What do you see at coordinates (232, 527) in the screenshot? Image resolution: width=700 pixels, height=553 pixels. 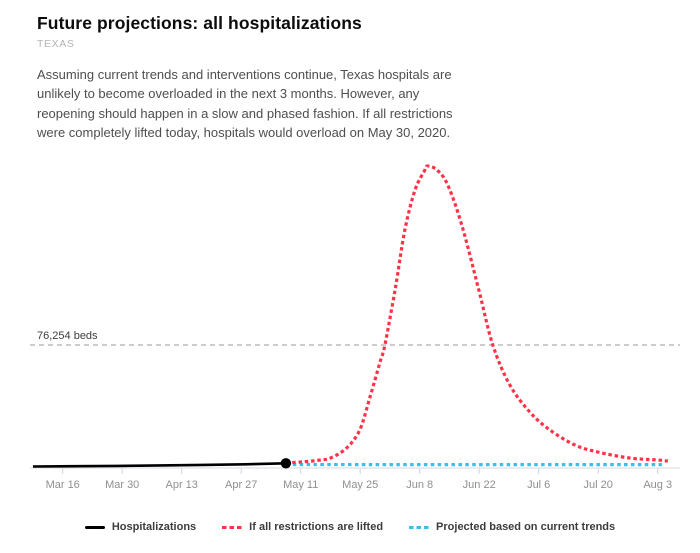 I see `legend-swatch-restrictions-lifted-icon` at bounding box center [232, 527].